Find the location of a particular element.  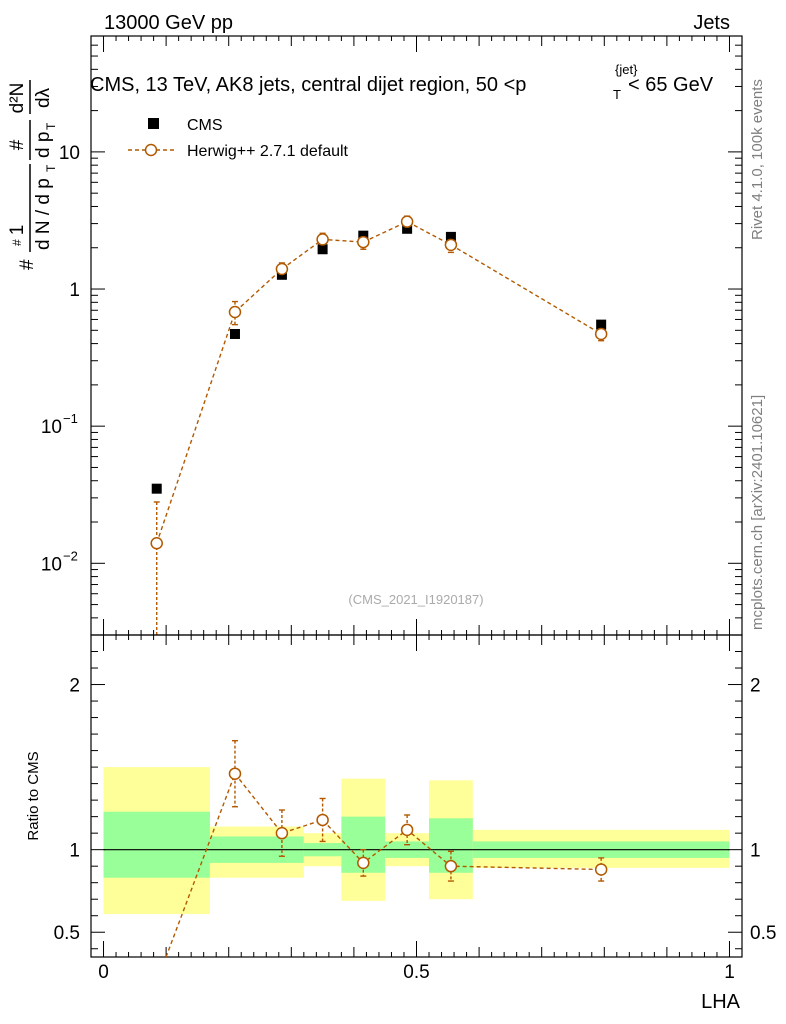

header-process: 13000 GeV pp is located at coordinates (168, 23).